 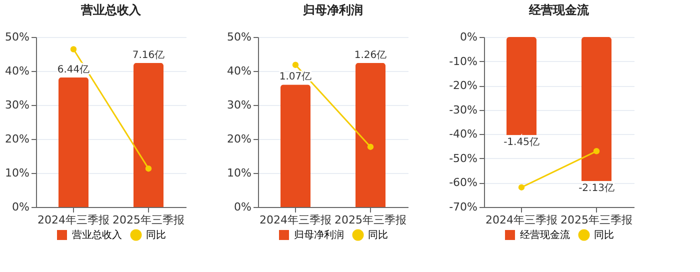 What do you see at coordinates (463, 109) in the screenshot?
I see `y-tick-label: -30%` at bounding box center [463, 109].